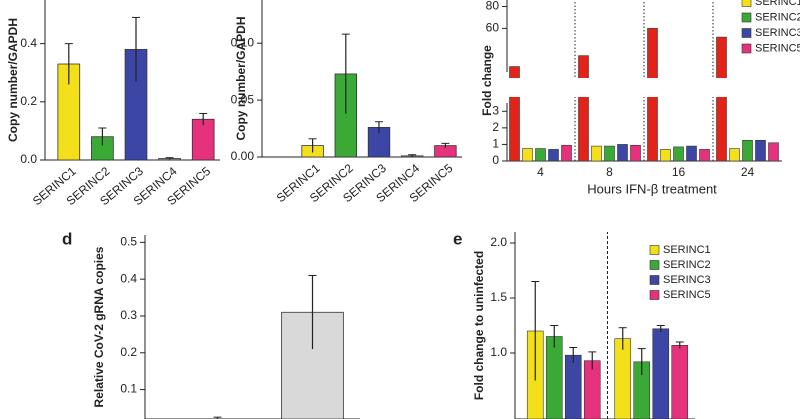 The width and height of the screenshot is (800, 419). What do you see at coordinates (495, 144) in the screenshot?
I see `y-tick-label: 1` at bounding box center [495, 144].